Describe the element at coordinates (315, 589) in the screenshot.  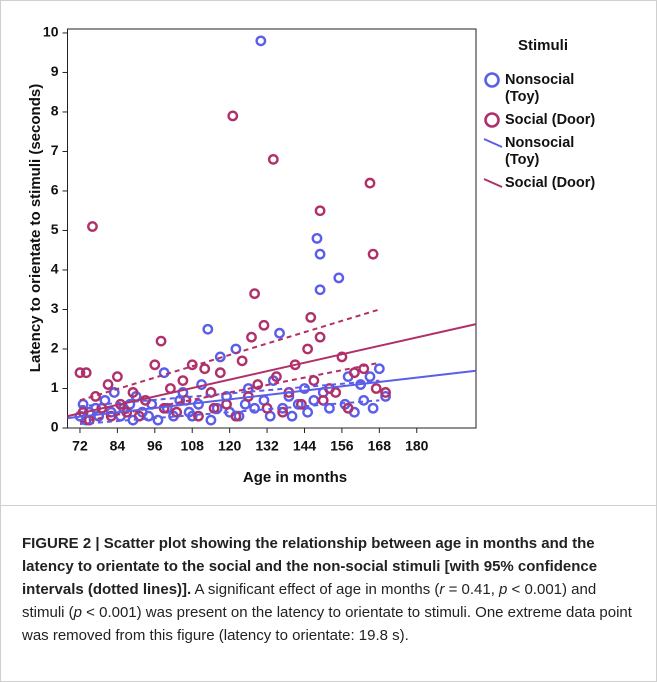
I see `caption-text: A significant effect of age in months (` at that location.